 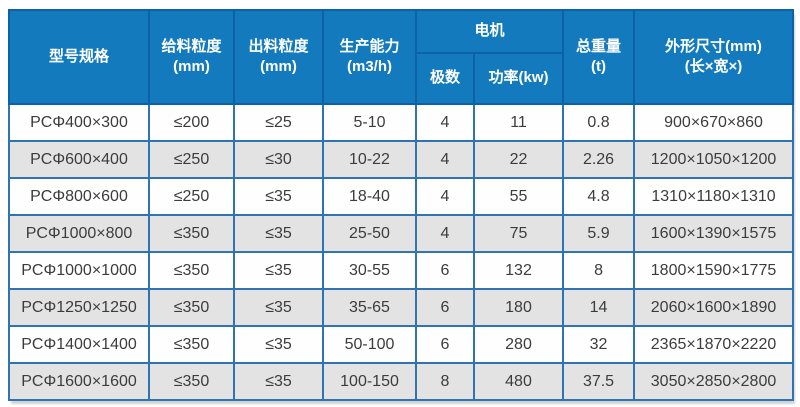 What do you see at coordinates (714, 159) in the screenshot?
I see `cell-dimensions: 1200×1050×1200` at bounding box center [714, 159].